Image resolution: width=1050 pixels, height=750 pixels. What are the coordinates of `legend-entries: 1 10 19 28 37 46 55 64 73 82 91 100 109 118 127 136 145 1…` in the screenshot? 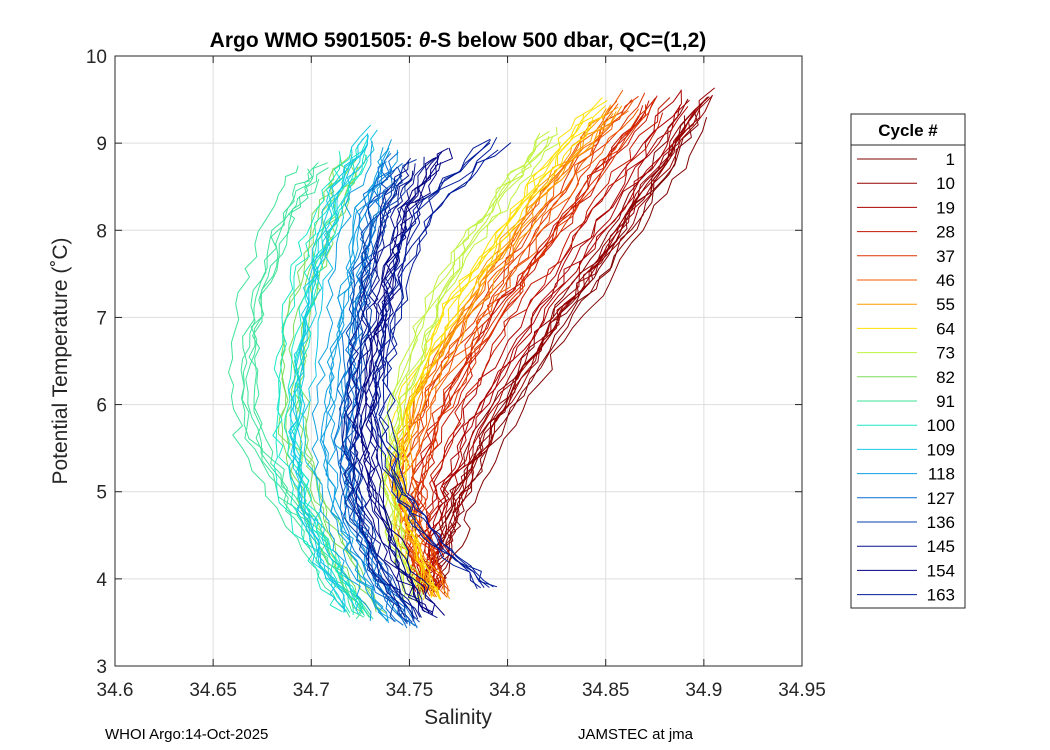 It's located at (906, 377).